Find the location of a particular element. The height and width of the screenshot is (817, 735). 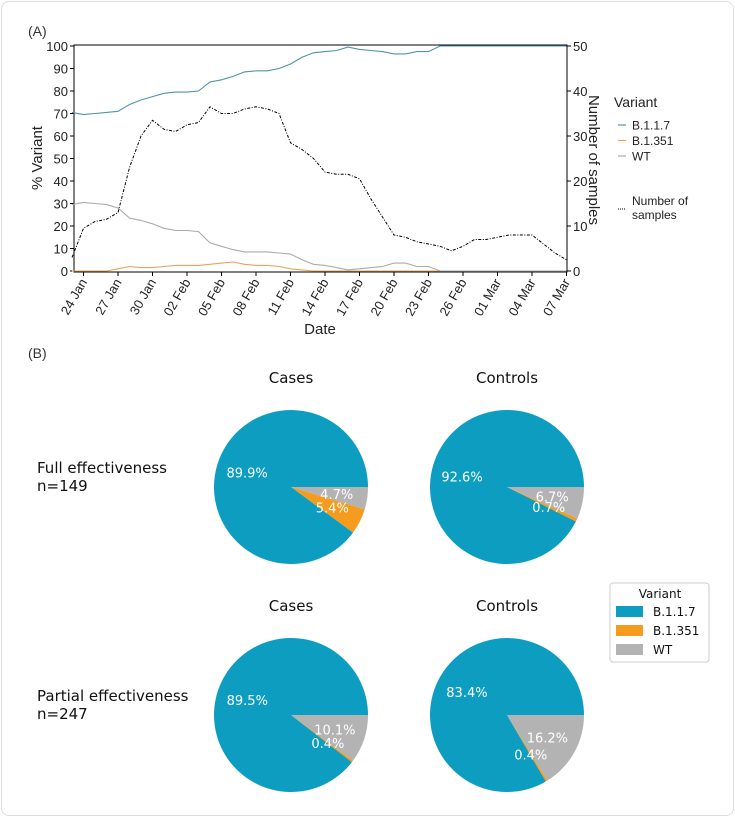

pie-label-B.1.351: 0.7% is located at coordinates (548, 508).